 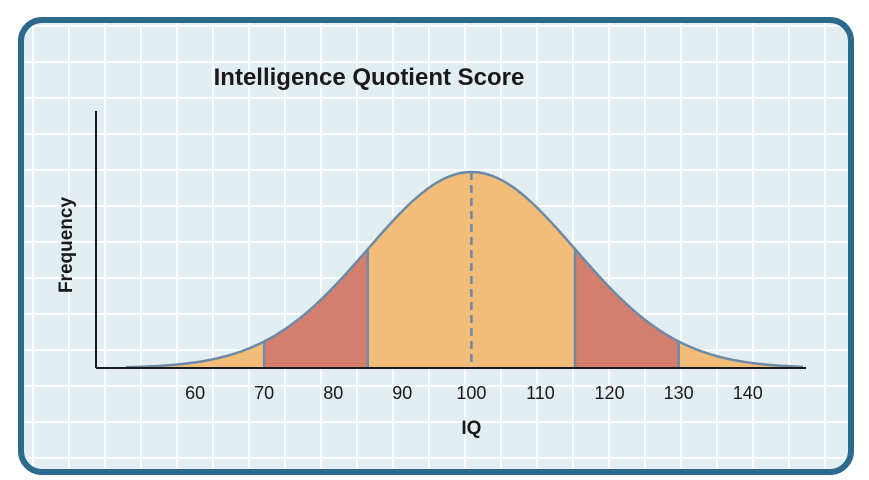 What do you see at coordinates (679, 393) in the screenshot?
I see `x-tick-label: 130` at bounding box center [679, 393].